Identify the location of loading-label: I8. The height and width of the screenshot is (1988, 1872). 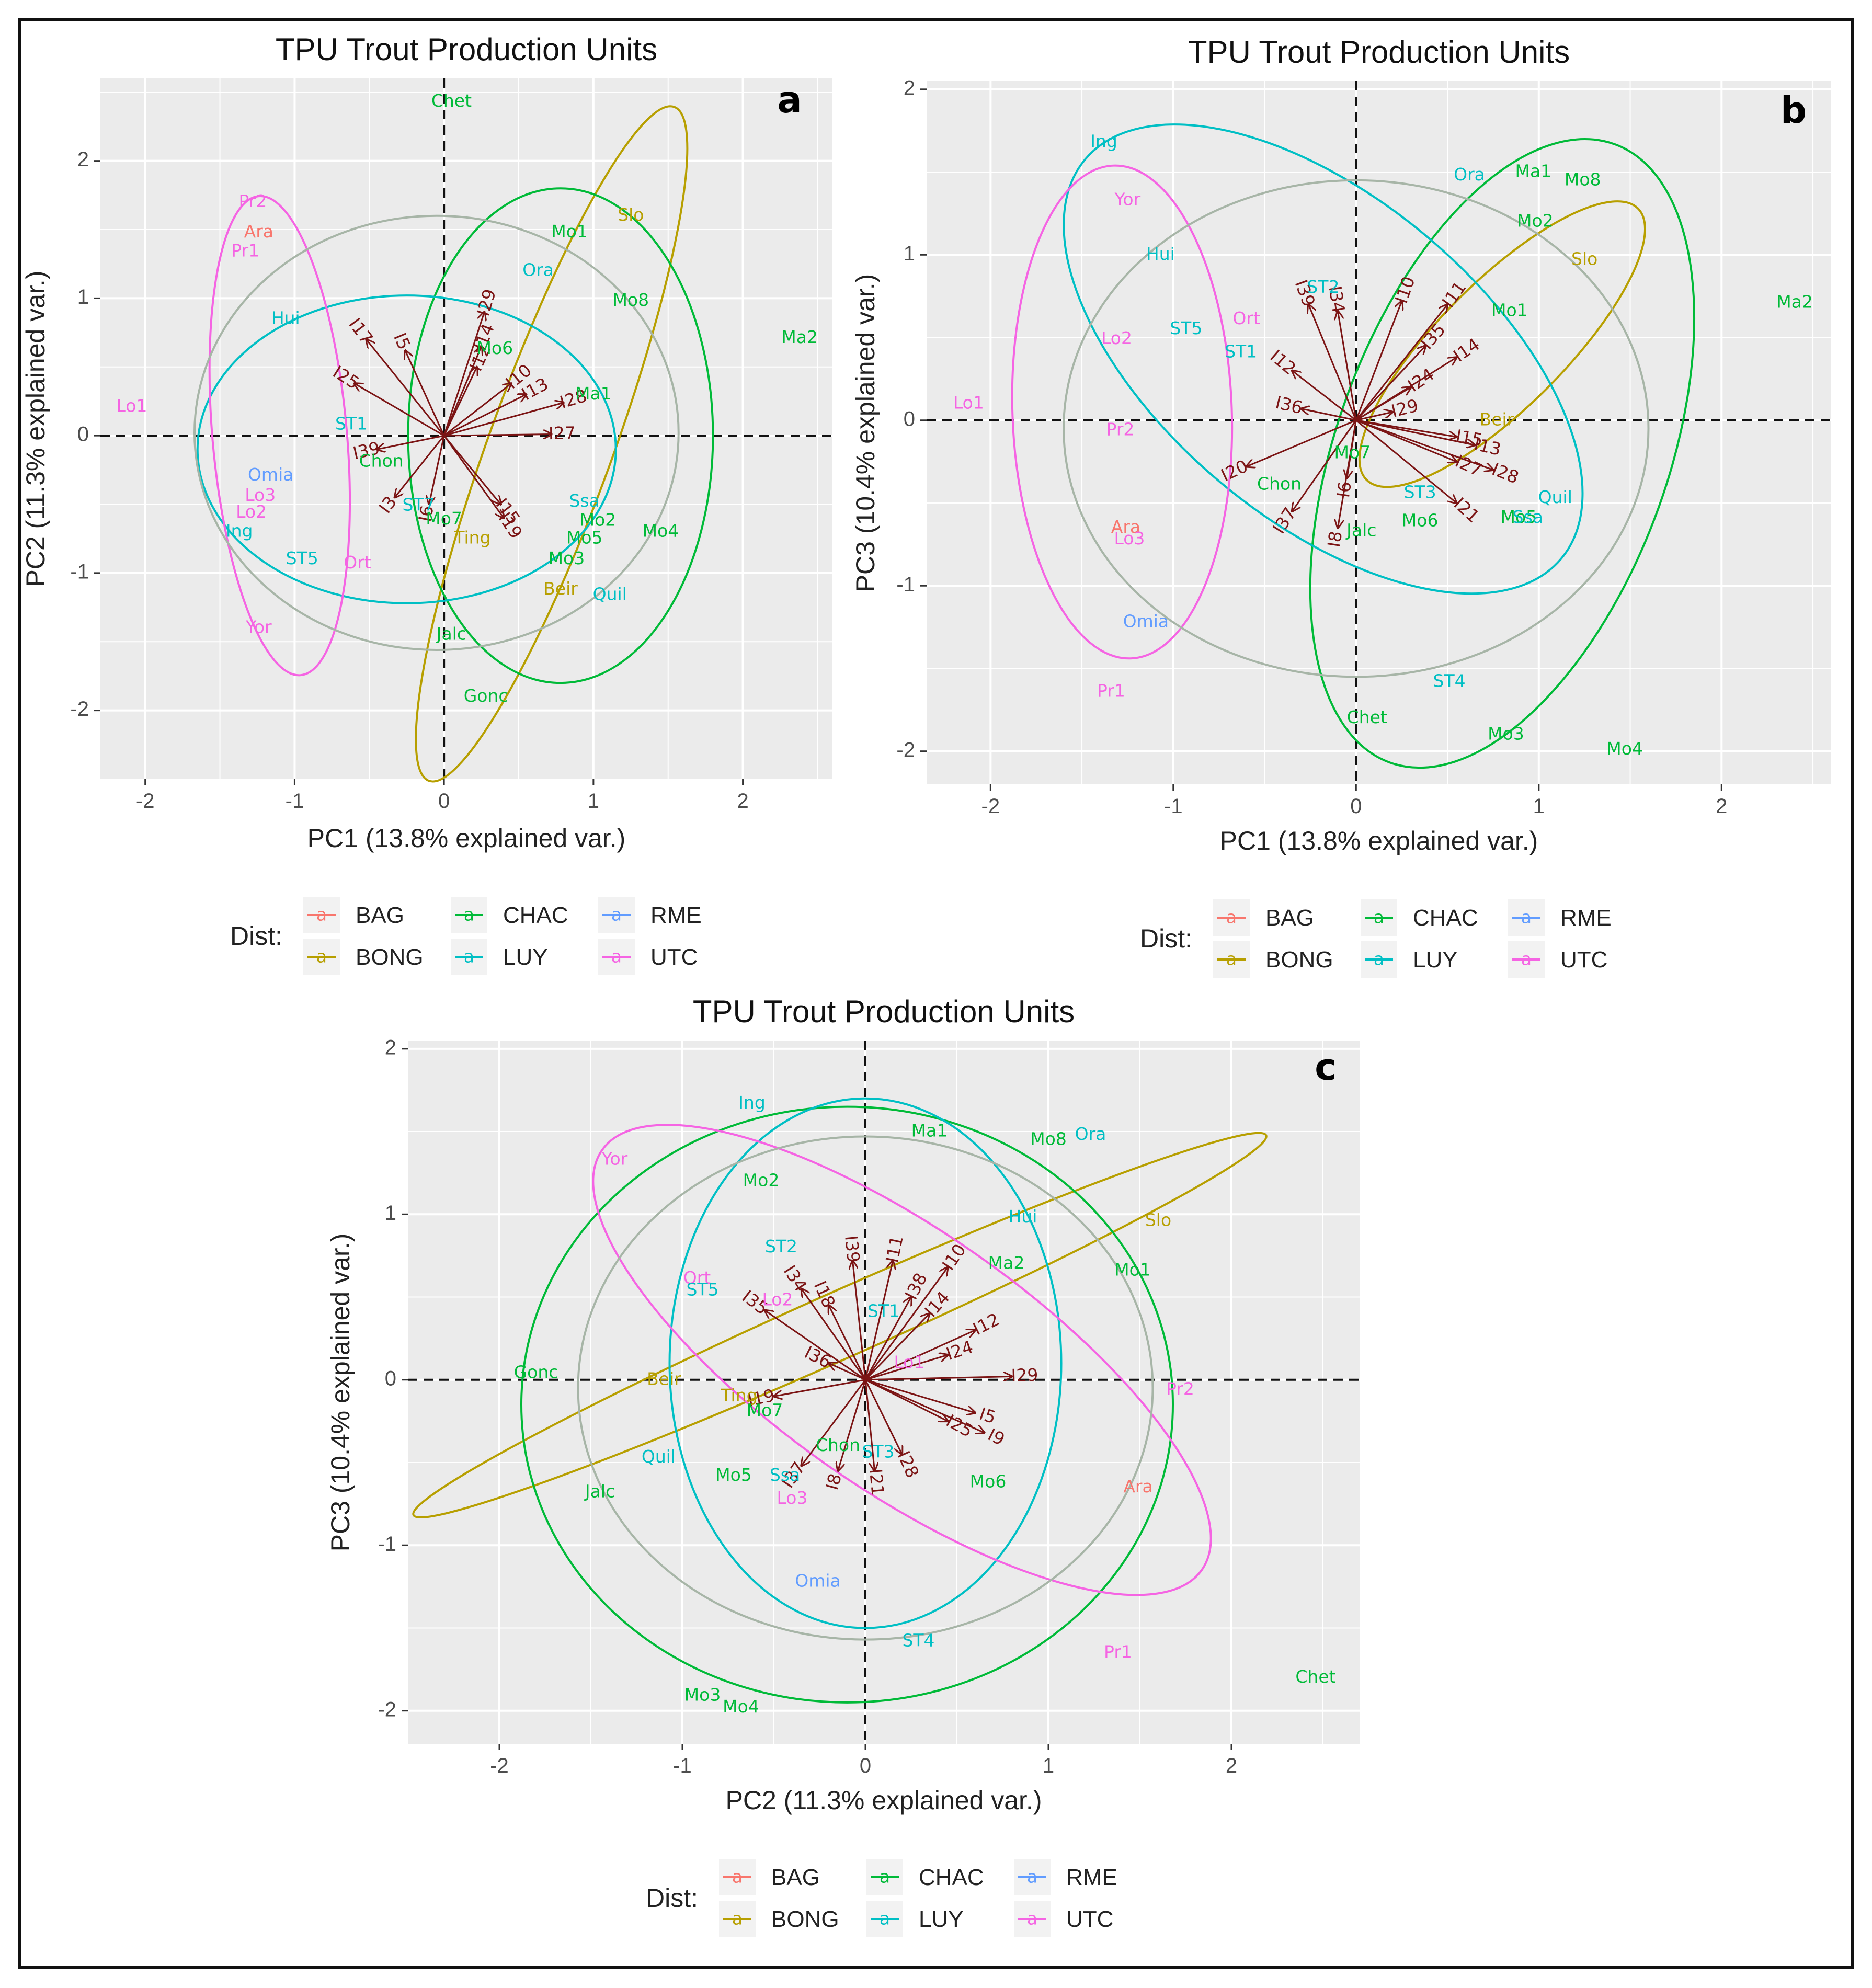
(1334, 539).